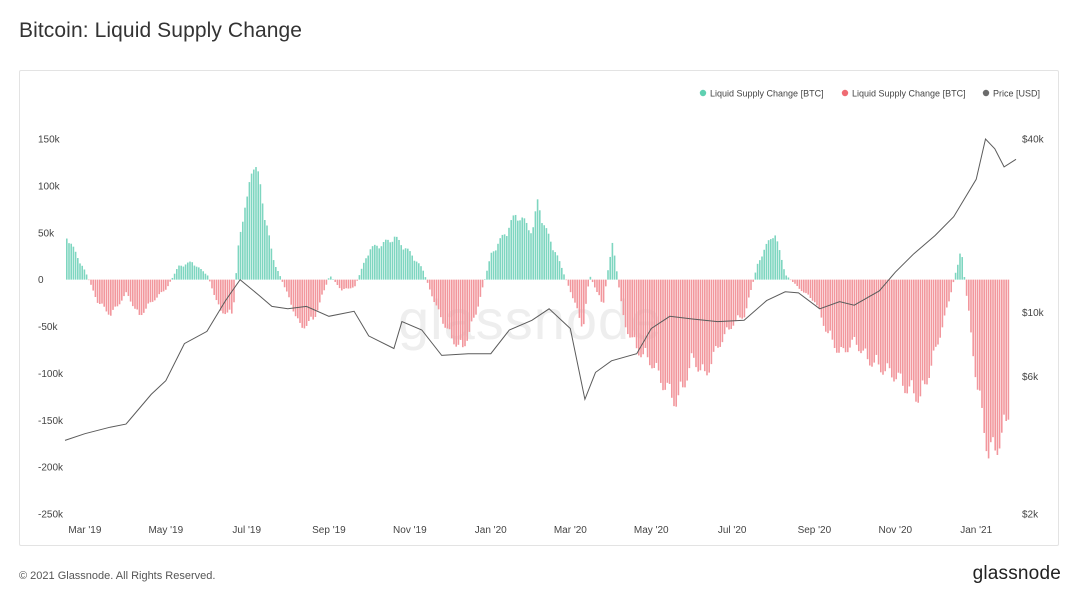 The height and width of the screenshot is (605, 1080). I want to click on y-left-tick-label: -150k, so click(51, 421).